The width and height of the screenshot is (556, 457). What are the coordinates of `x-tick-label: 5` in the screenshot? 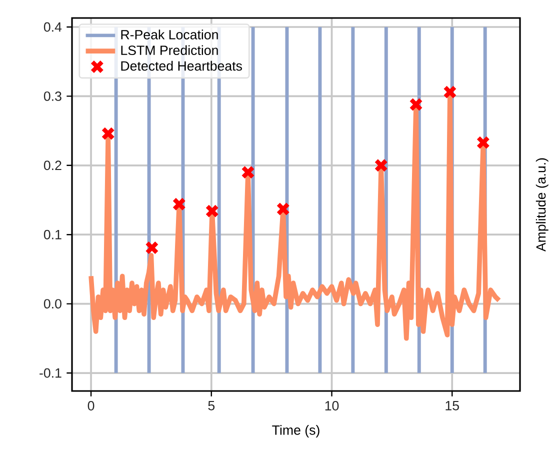 It's located at (211, 405).